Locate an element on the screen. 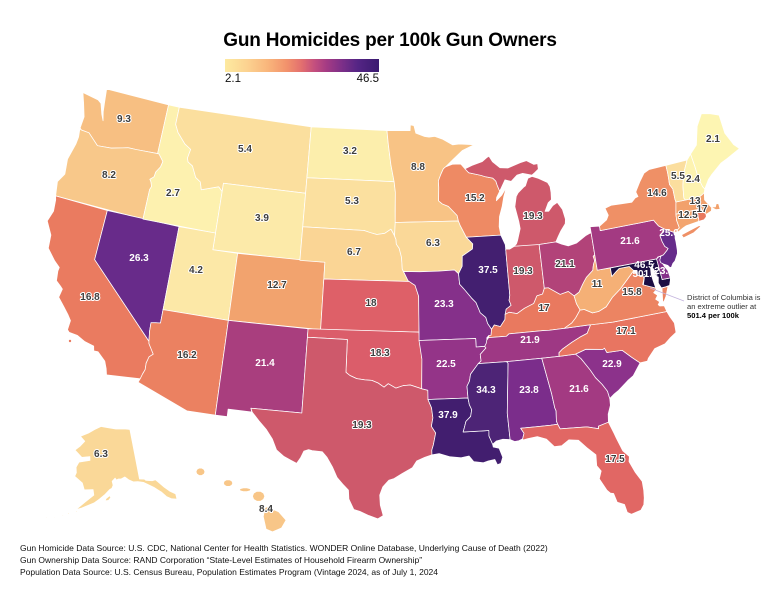 This screenshot has height=595, width=780. svg-text: 8.4 is located at coordinates (266, 509).